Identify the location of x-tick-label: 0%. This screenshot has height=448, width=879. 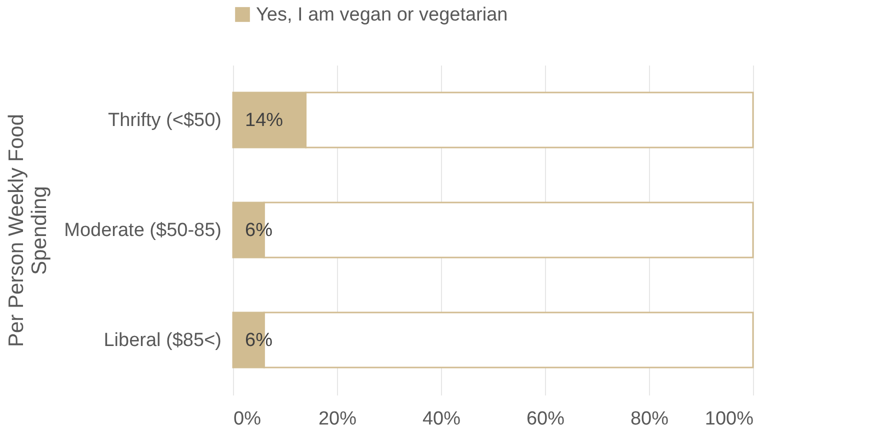
(248, 419).